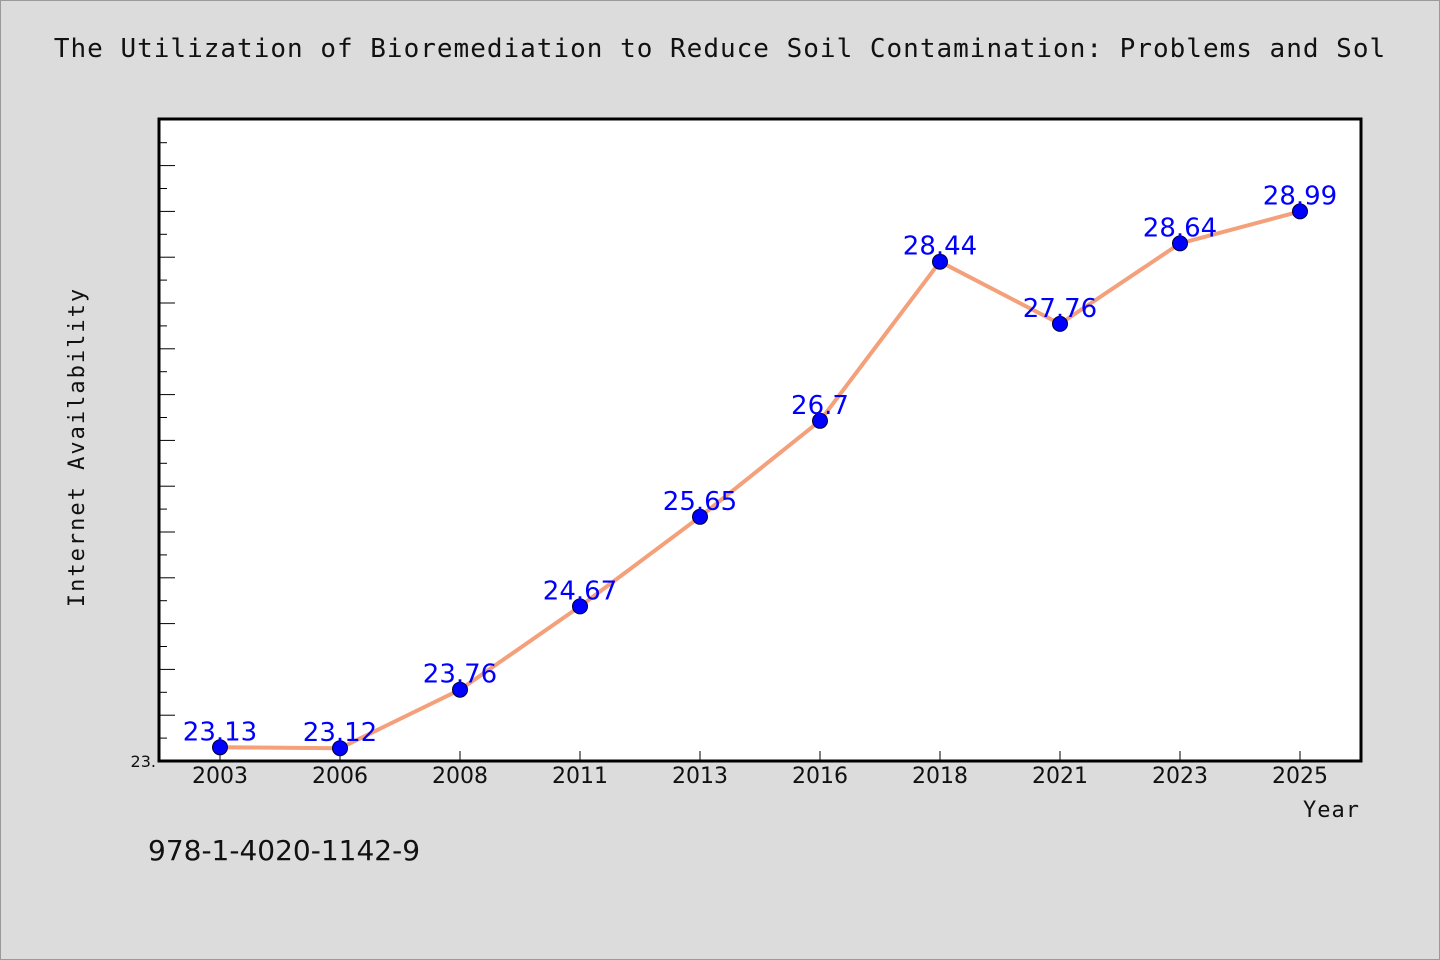  What do you see at coordinates (284, 850) in the screenshot?
I see `isbn-text: 978-1-4020-1142-9` at bounding box center [284, 850].